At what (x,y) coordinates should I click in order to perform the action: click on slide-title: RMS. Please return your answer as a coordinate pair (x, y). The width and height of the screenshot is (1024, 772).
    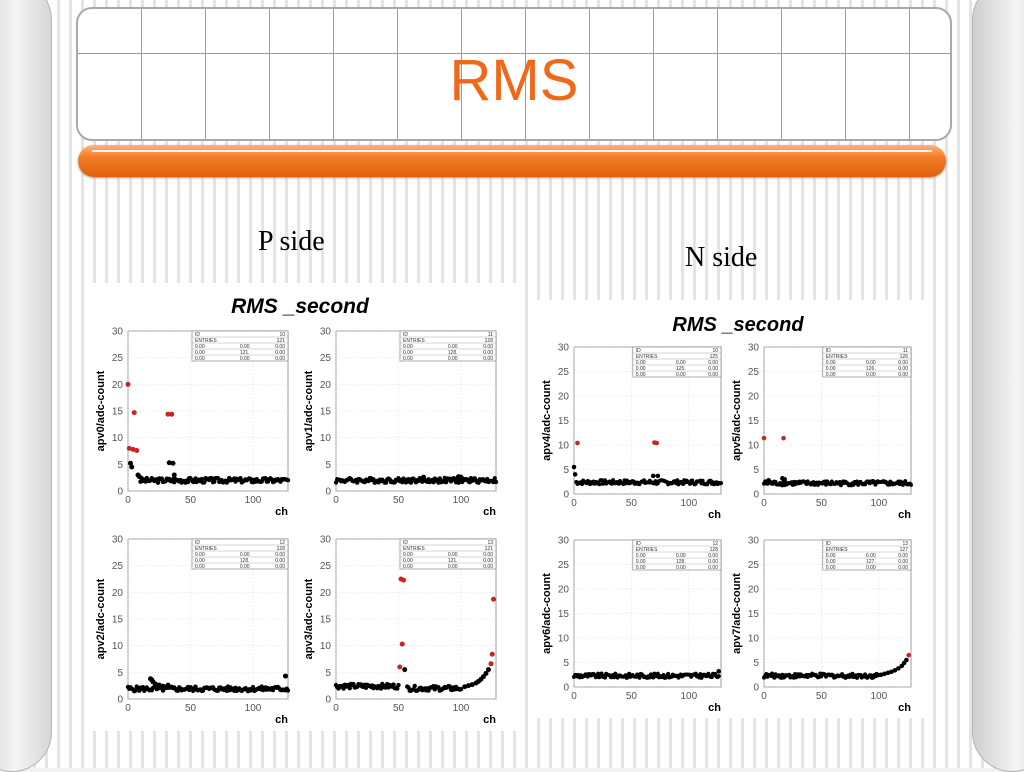
    Looking at the image, I should click on (514, 80).